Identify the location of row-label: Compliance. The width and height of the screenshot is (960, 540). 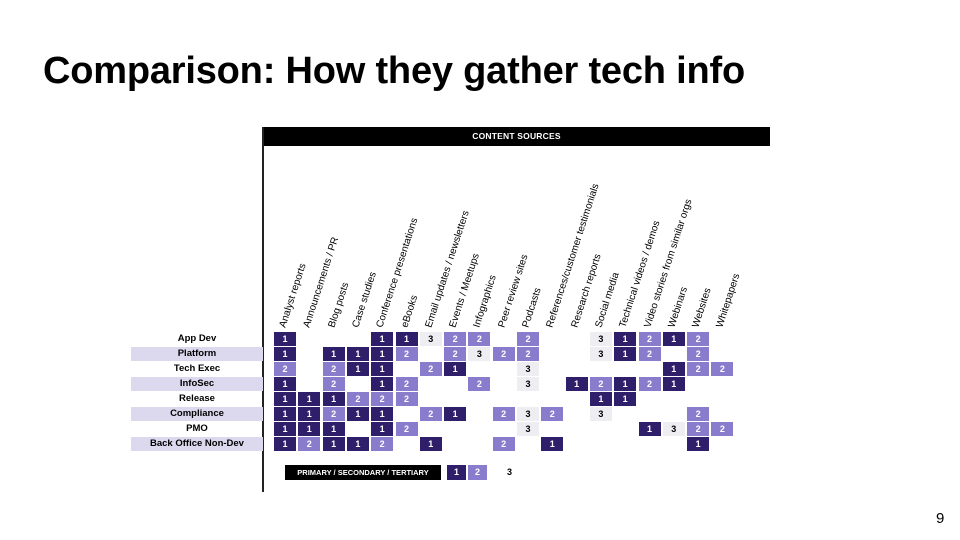
(197, 413).